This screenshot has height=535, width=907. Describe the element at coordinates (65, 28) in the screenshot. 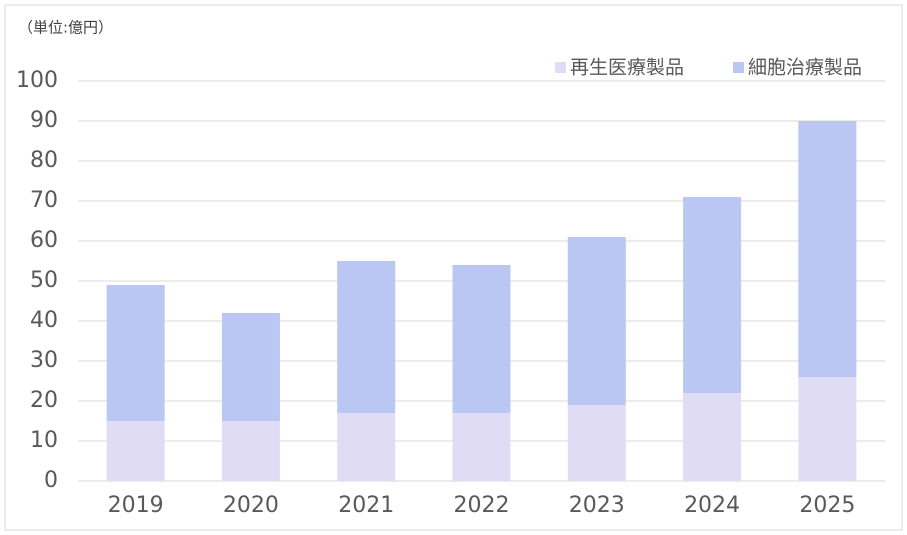

I see `chart-subtitle: （単位:億円）` at that location.